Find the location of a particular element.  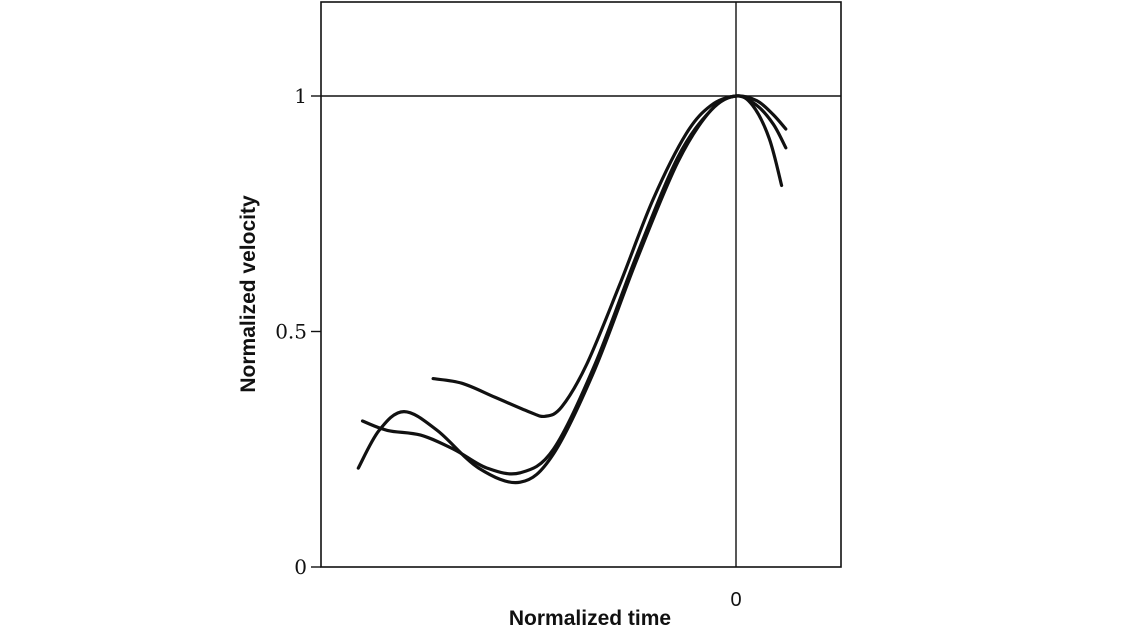

x-tick-label: 0 is located at coordinates (735, 600).